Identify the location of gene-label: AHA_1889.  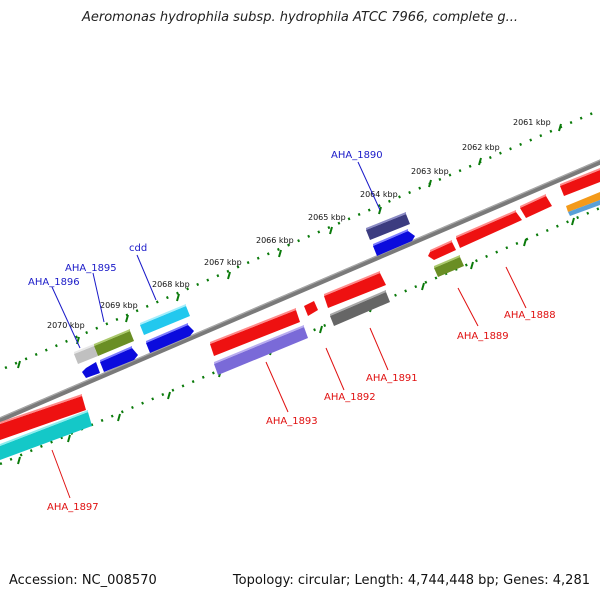
(483, 336).